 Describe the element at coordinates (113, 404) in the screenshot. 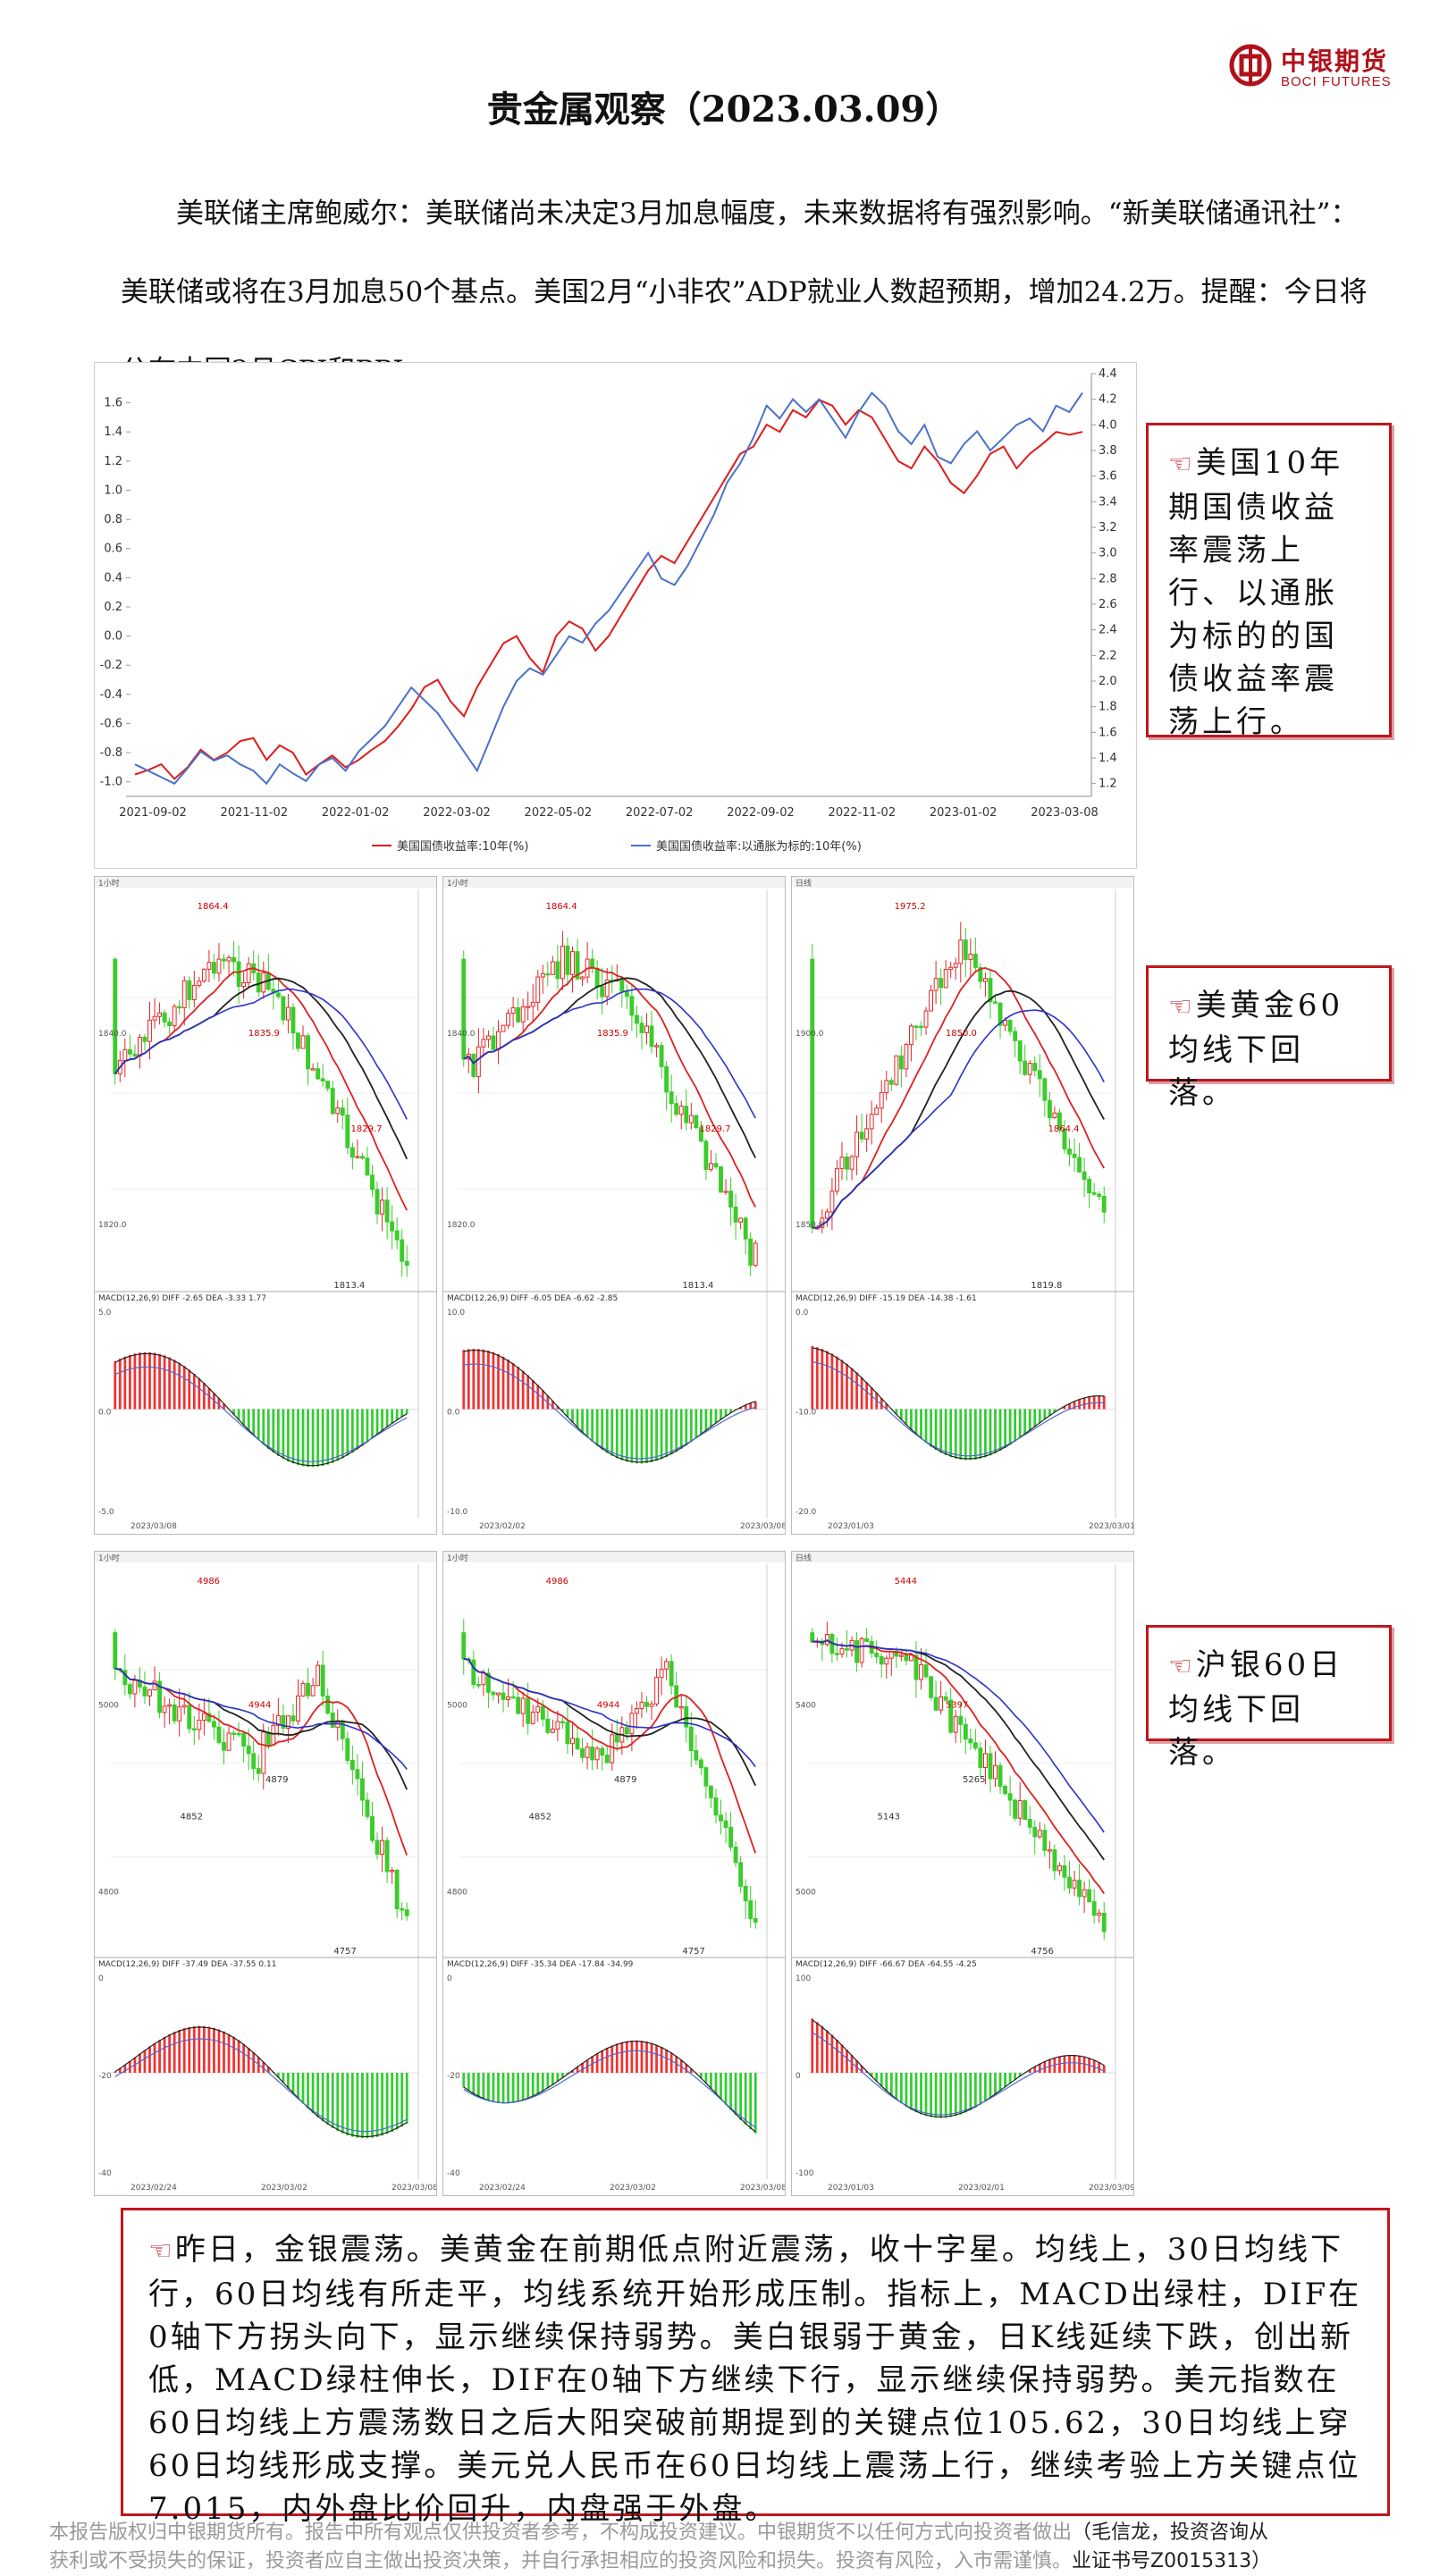

I see `y-left-tick-label: 1.6` at that location.